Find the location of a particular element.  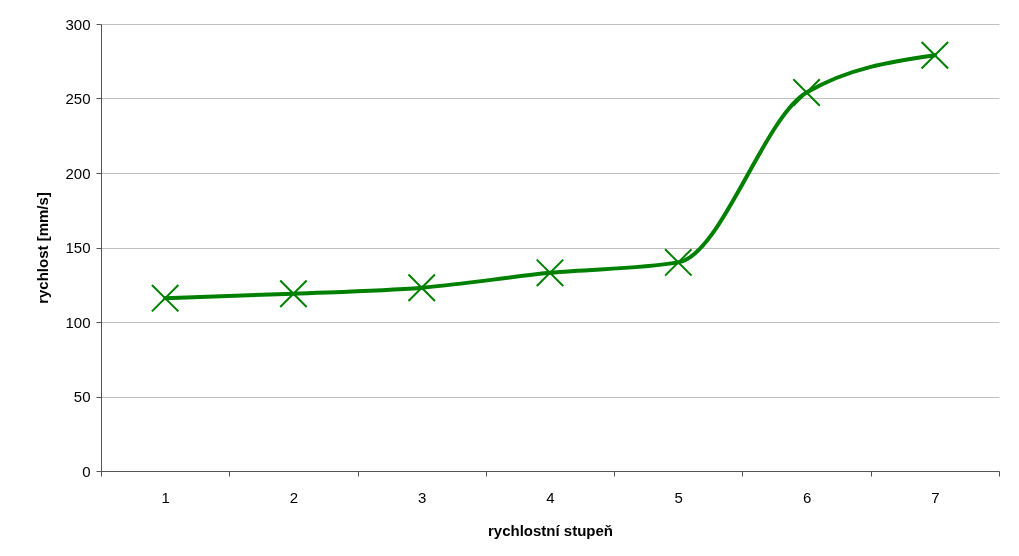

y-tick-label: 200 is located at coordinates (78, 173).